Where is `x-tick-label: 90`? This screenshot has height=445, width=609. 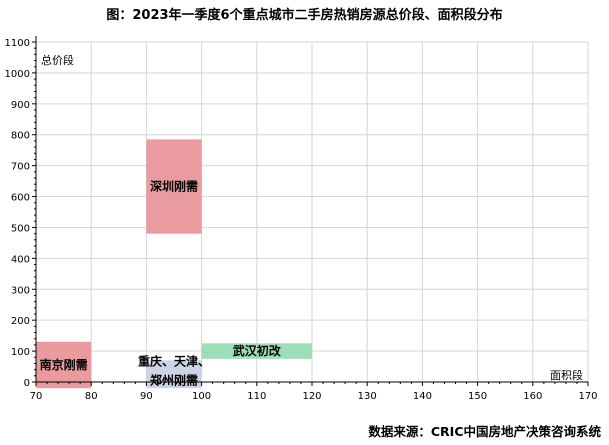
x-tick-label: 90 is located at coordinates (146, 396).